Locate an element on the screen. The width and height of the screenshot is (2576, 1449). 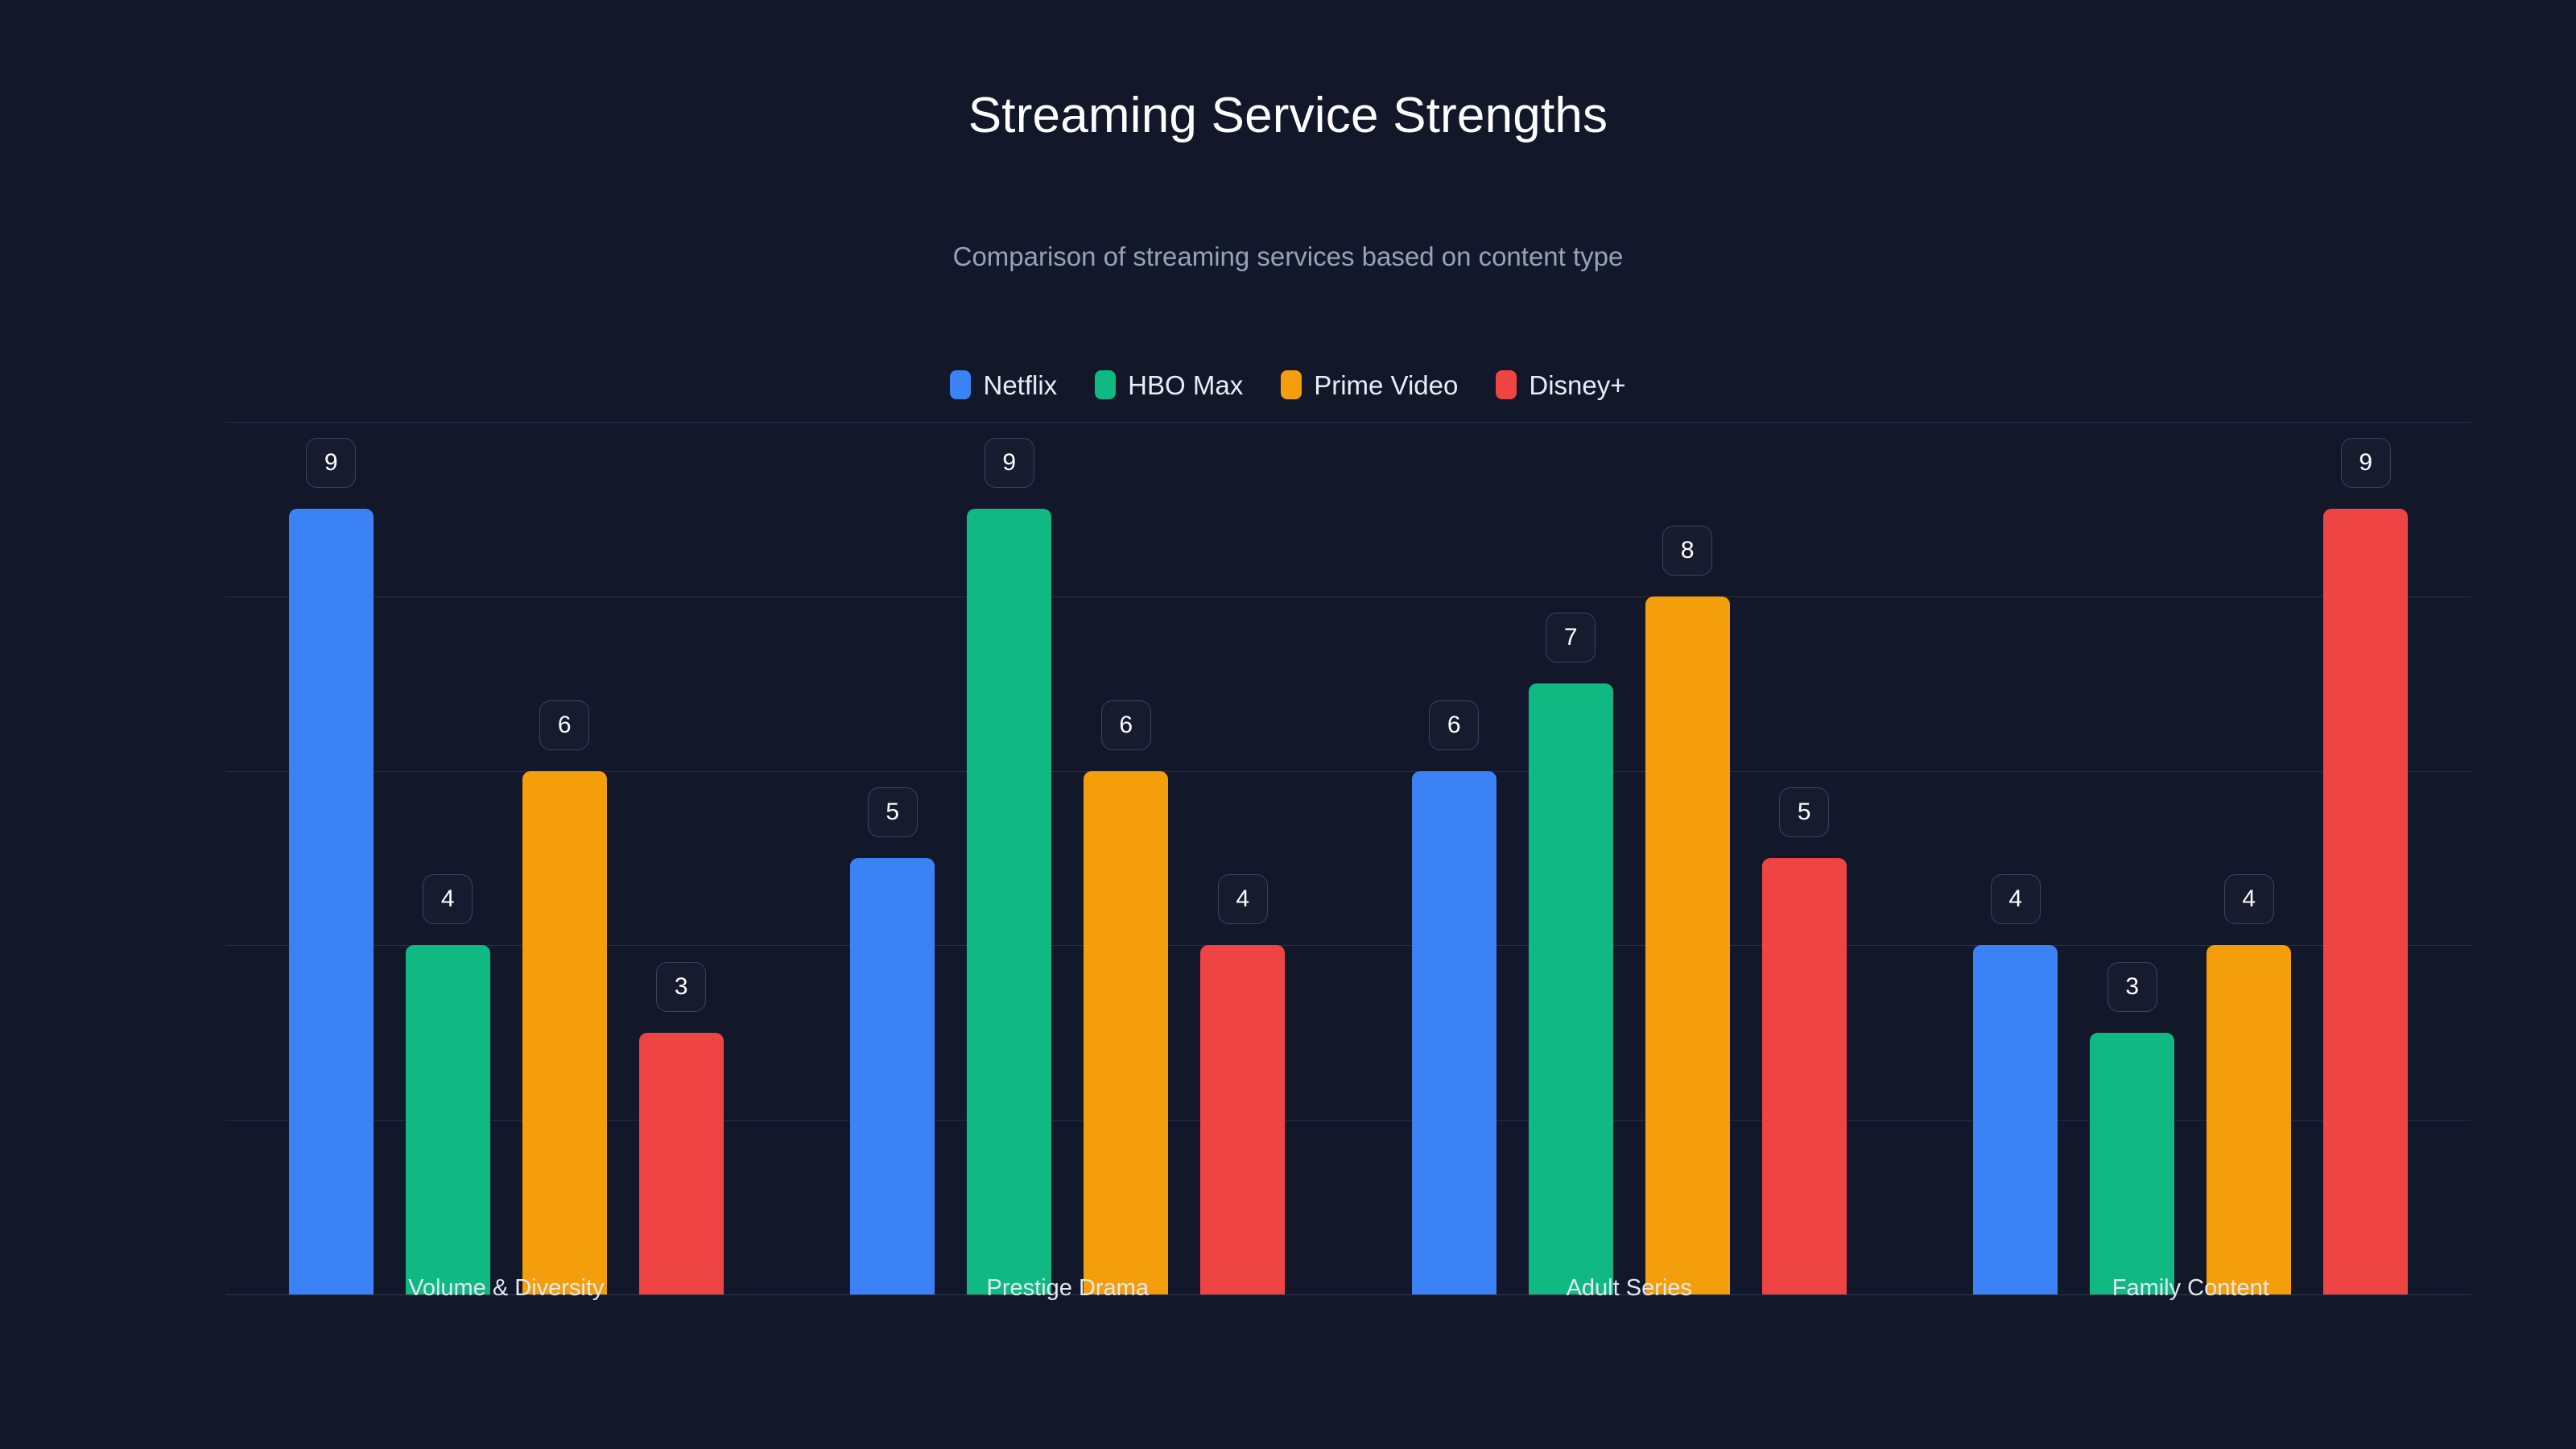
x-axis-category-label: Adult Series is located at coordinates (1629, 1288).